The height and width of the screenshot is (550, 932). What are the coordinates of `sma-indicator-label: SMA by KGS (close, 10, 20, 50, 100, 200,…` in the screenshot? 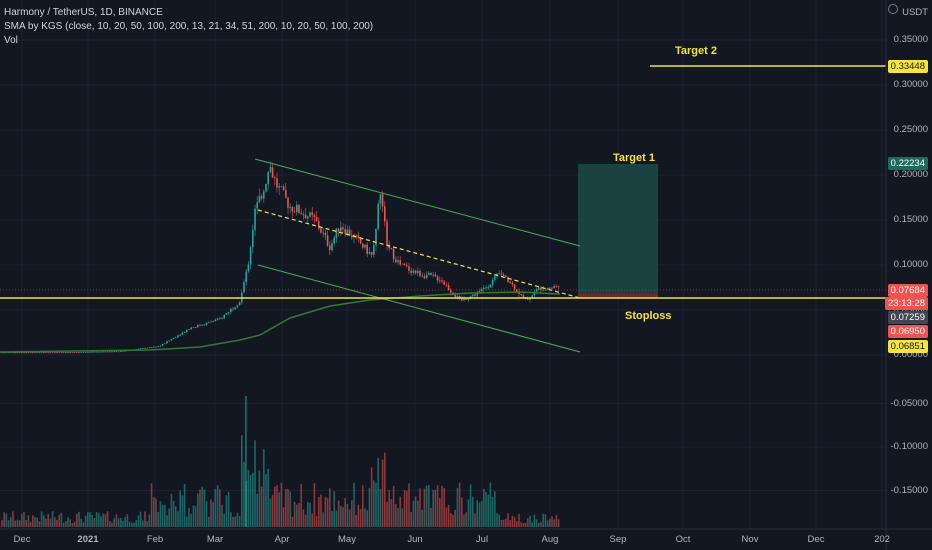 It's located at (189, 26).